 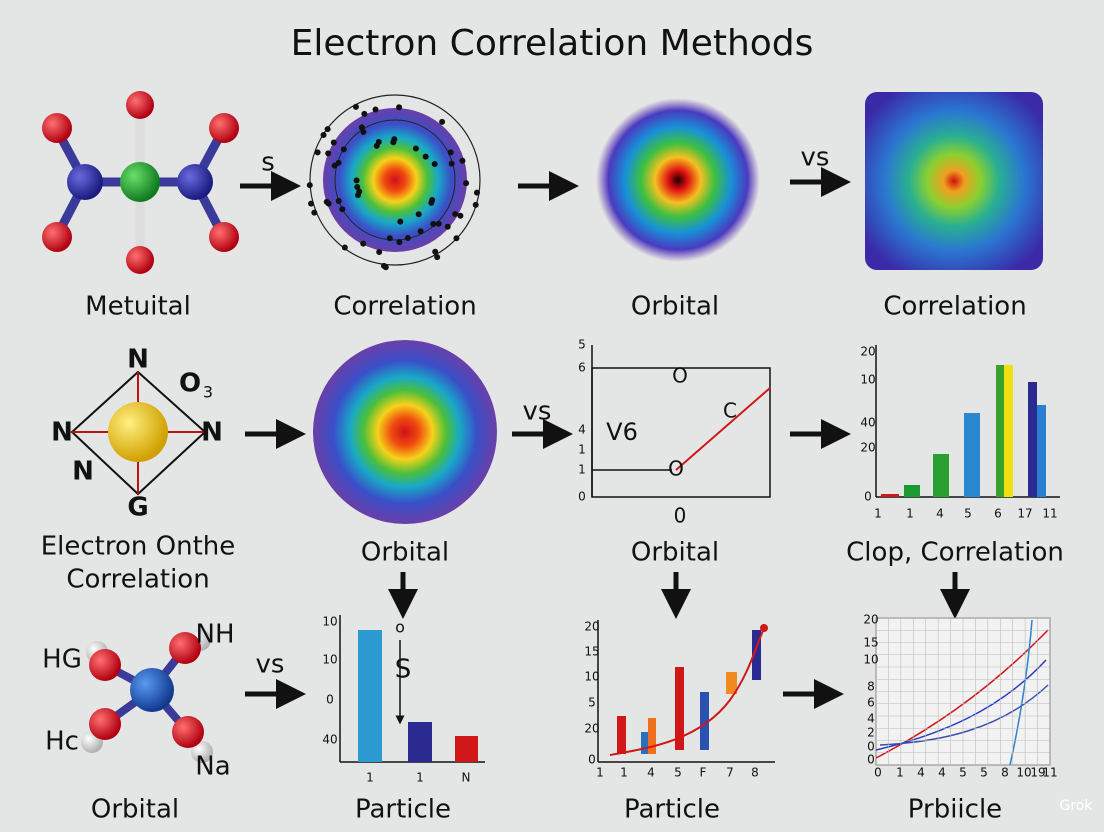 I want to click on tick-label: 19, so click(x=1037, y=773).